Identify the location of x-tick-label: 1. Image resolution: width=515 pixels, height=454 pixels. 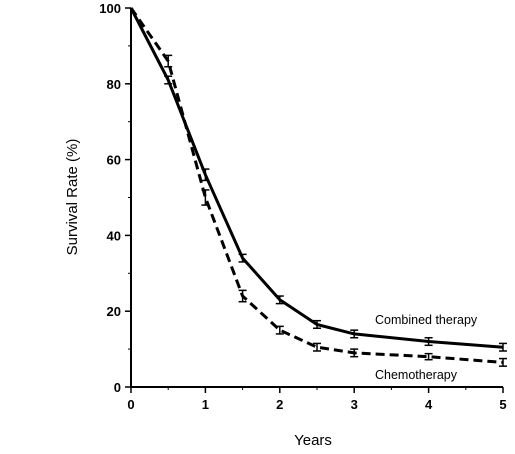
(205, 404).